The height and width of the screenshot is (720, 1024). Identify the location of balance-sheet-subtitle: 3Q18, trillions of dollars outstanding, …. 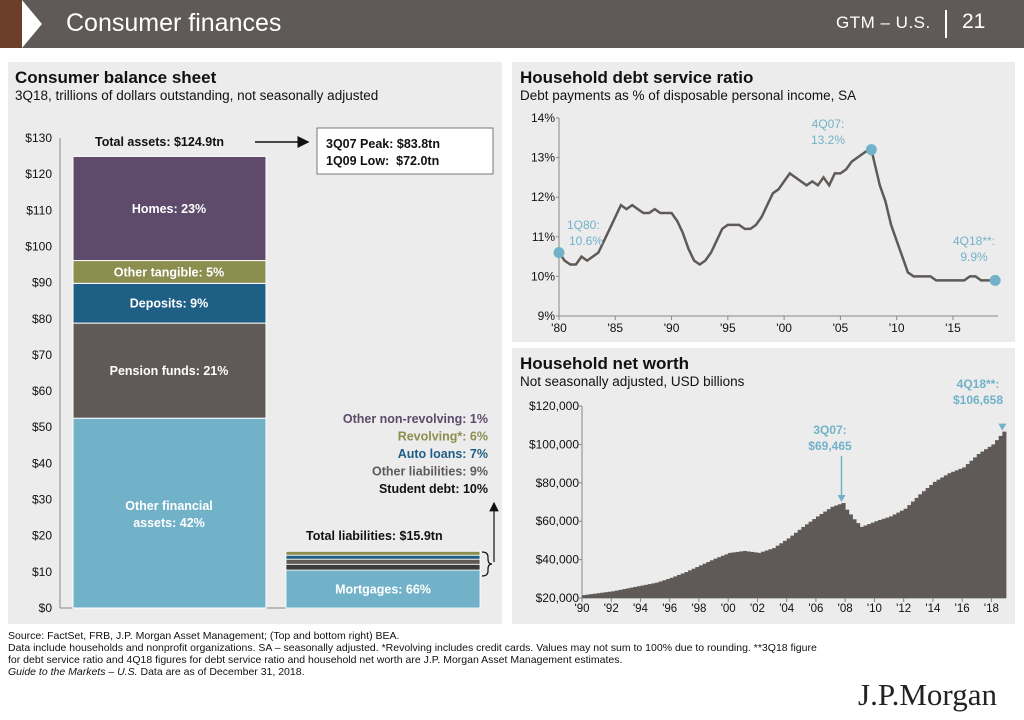
(197, 95).